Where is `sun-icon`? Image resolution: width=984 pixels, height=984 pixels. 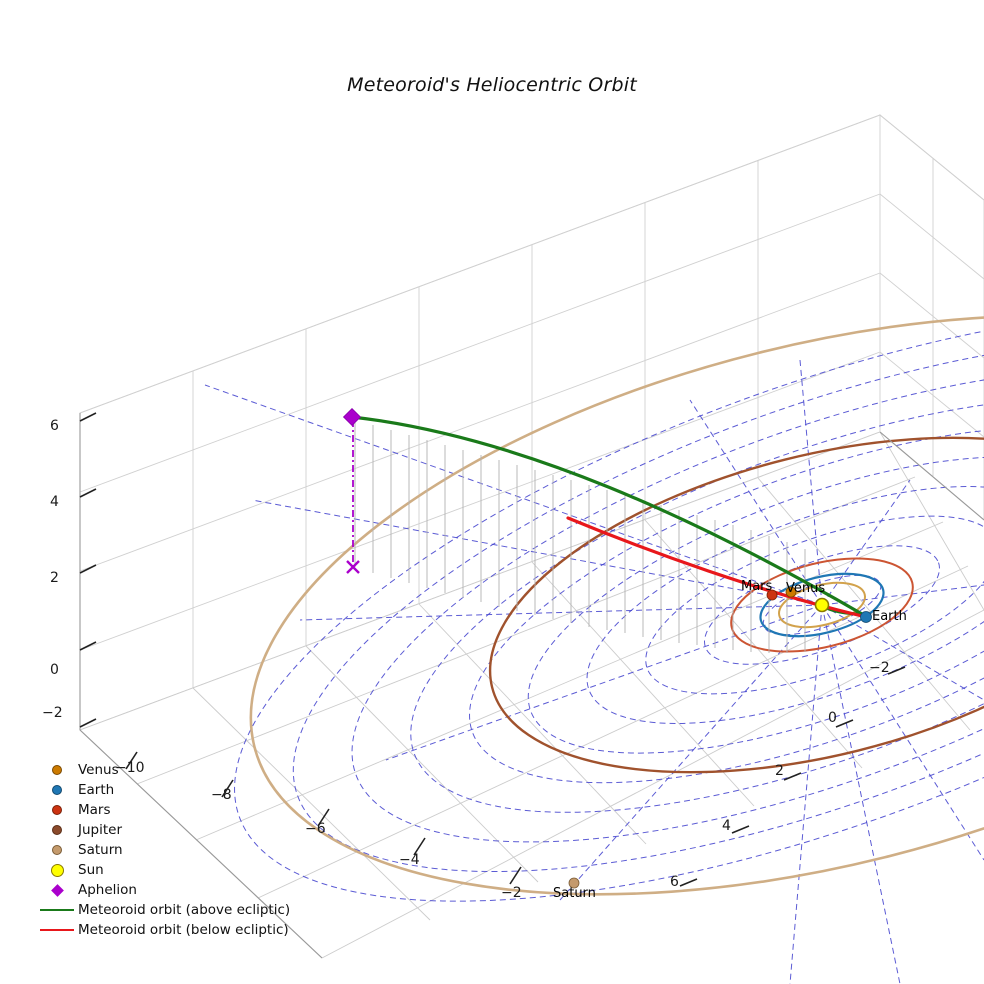 sun-icon is located at coordinates (57, 870).